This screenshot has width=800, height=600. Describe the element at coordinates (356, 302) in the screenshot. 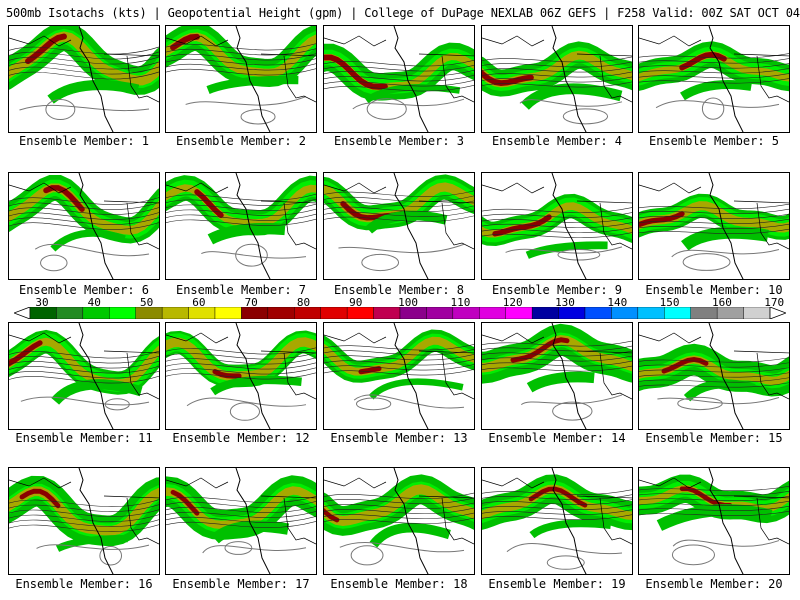

I see `colorbar-tick-label: 90` at that location.